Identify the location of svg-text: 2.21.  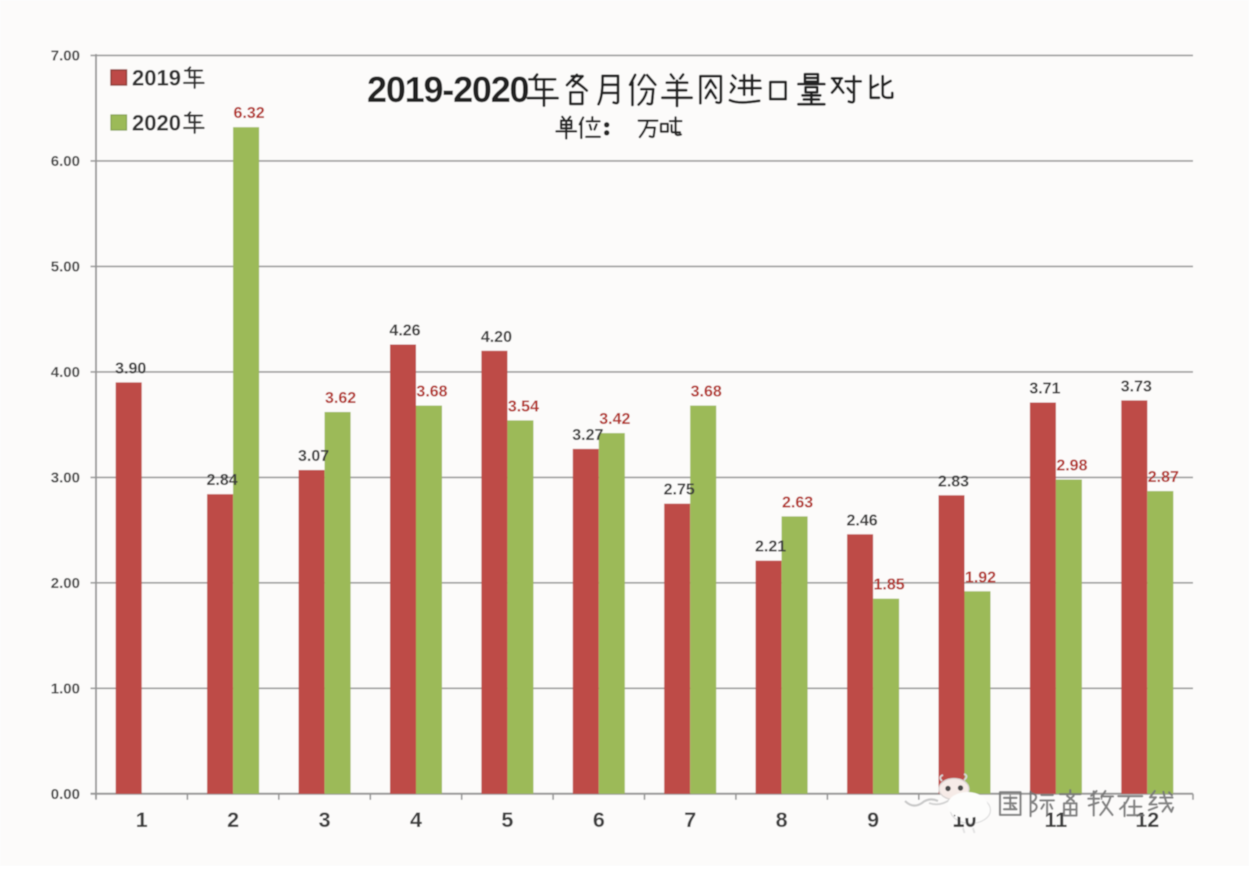
(770, 547).